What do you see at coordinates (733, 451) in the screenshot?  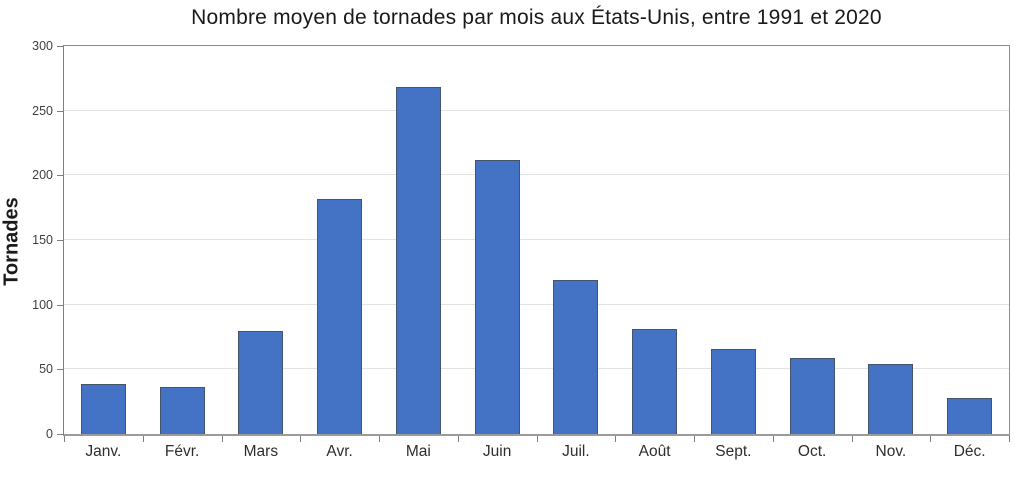 I see `x-tick-label-sept: Sept.` at bounding box center [733, 451].